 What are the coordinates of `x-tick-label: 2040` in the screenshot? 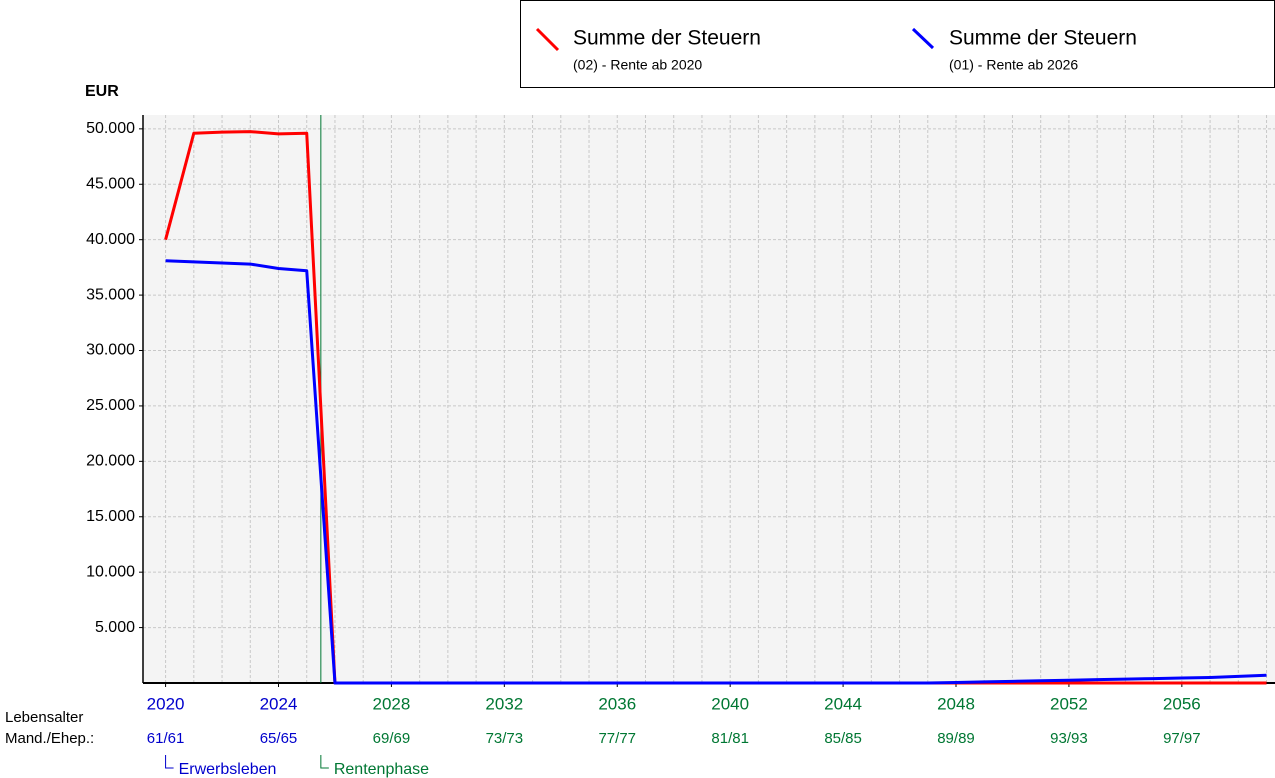 It's located at (730, 703).